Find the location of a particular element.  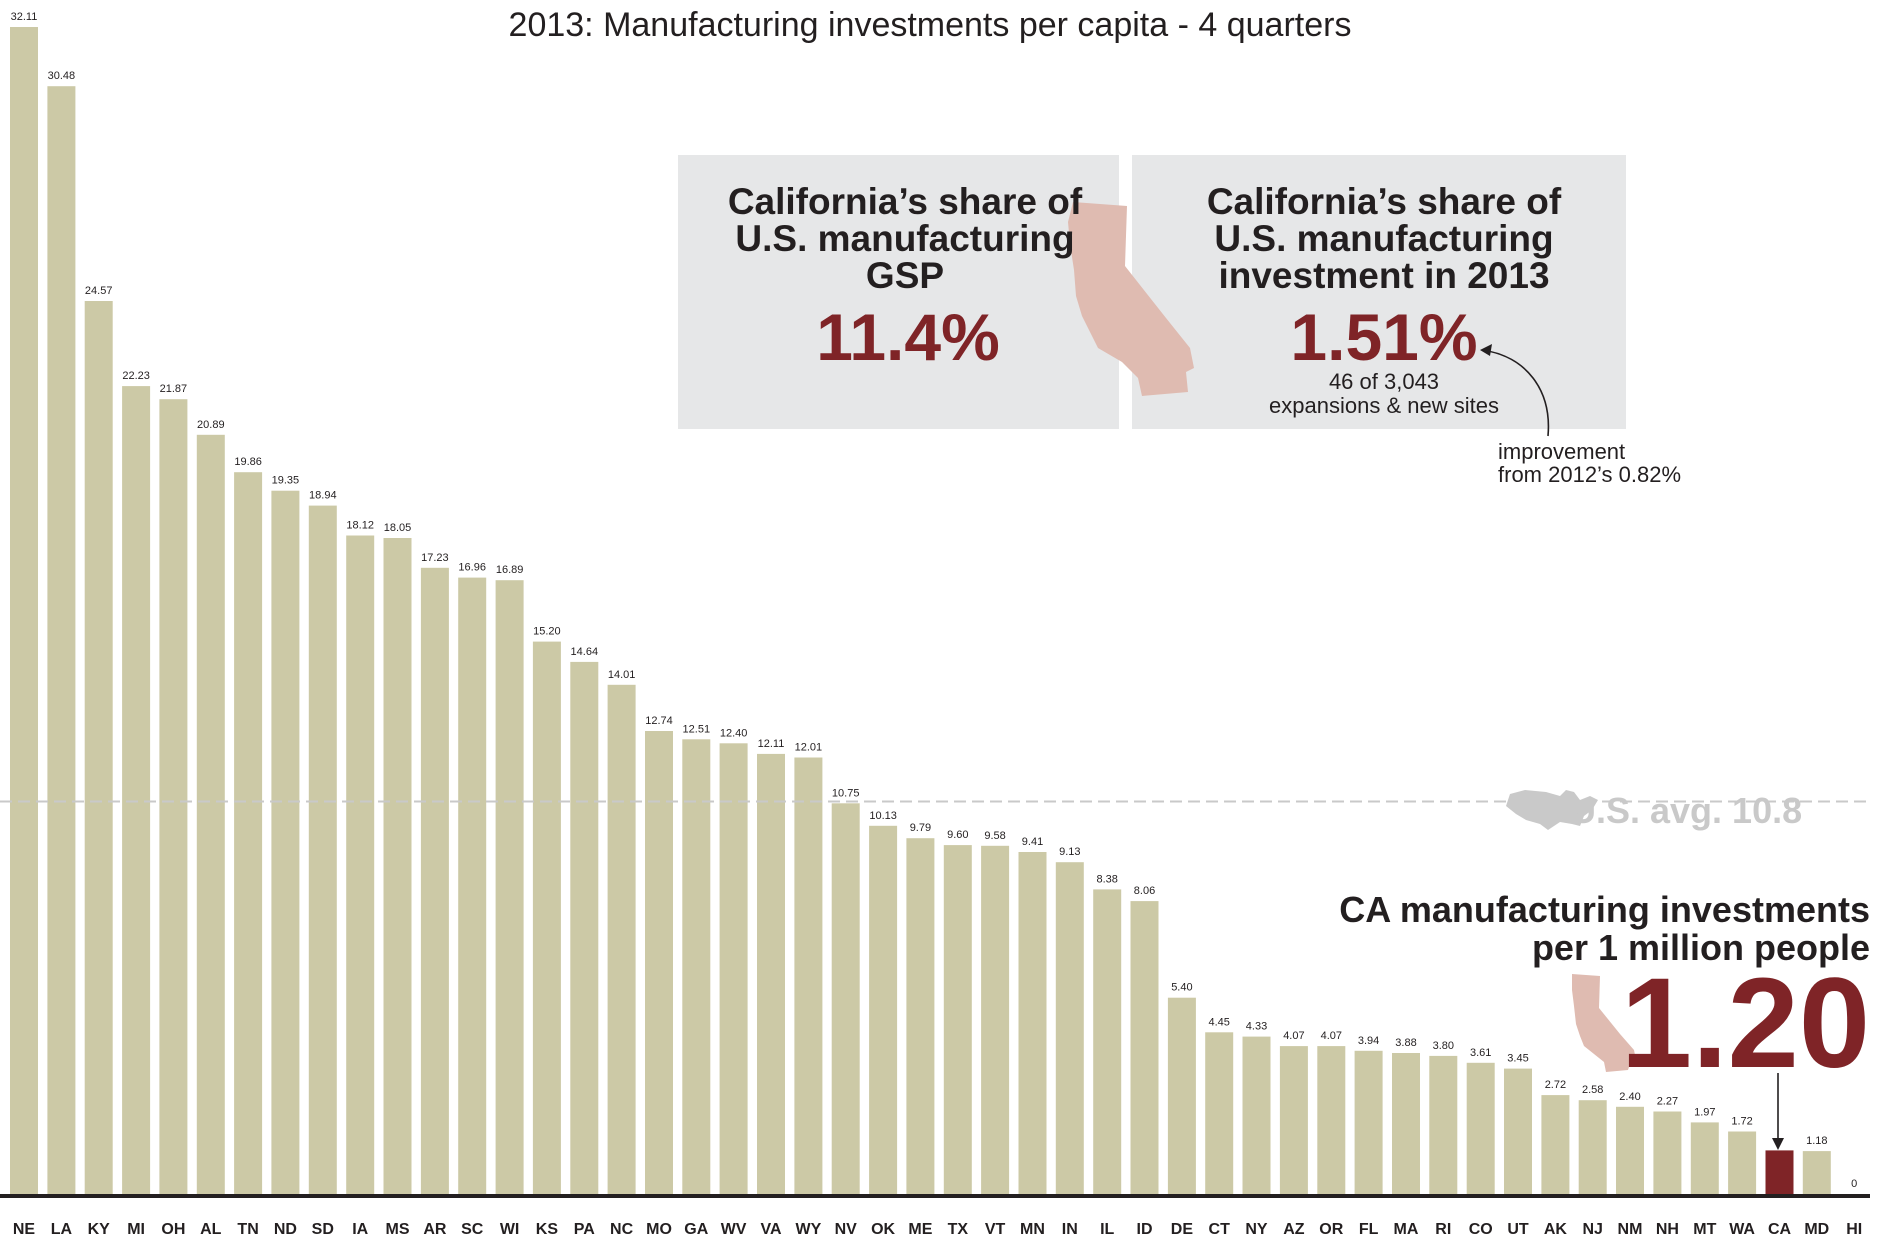

value-label-wy: 12.01 is located at coordinates (809, 748).